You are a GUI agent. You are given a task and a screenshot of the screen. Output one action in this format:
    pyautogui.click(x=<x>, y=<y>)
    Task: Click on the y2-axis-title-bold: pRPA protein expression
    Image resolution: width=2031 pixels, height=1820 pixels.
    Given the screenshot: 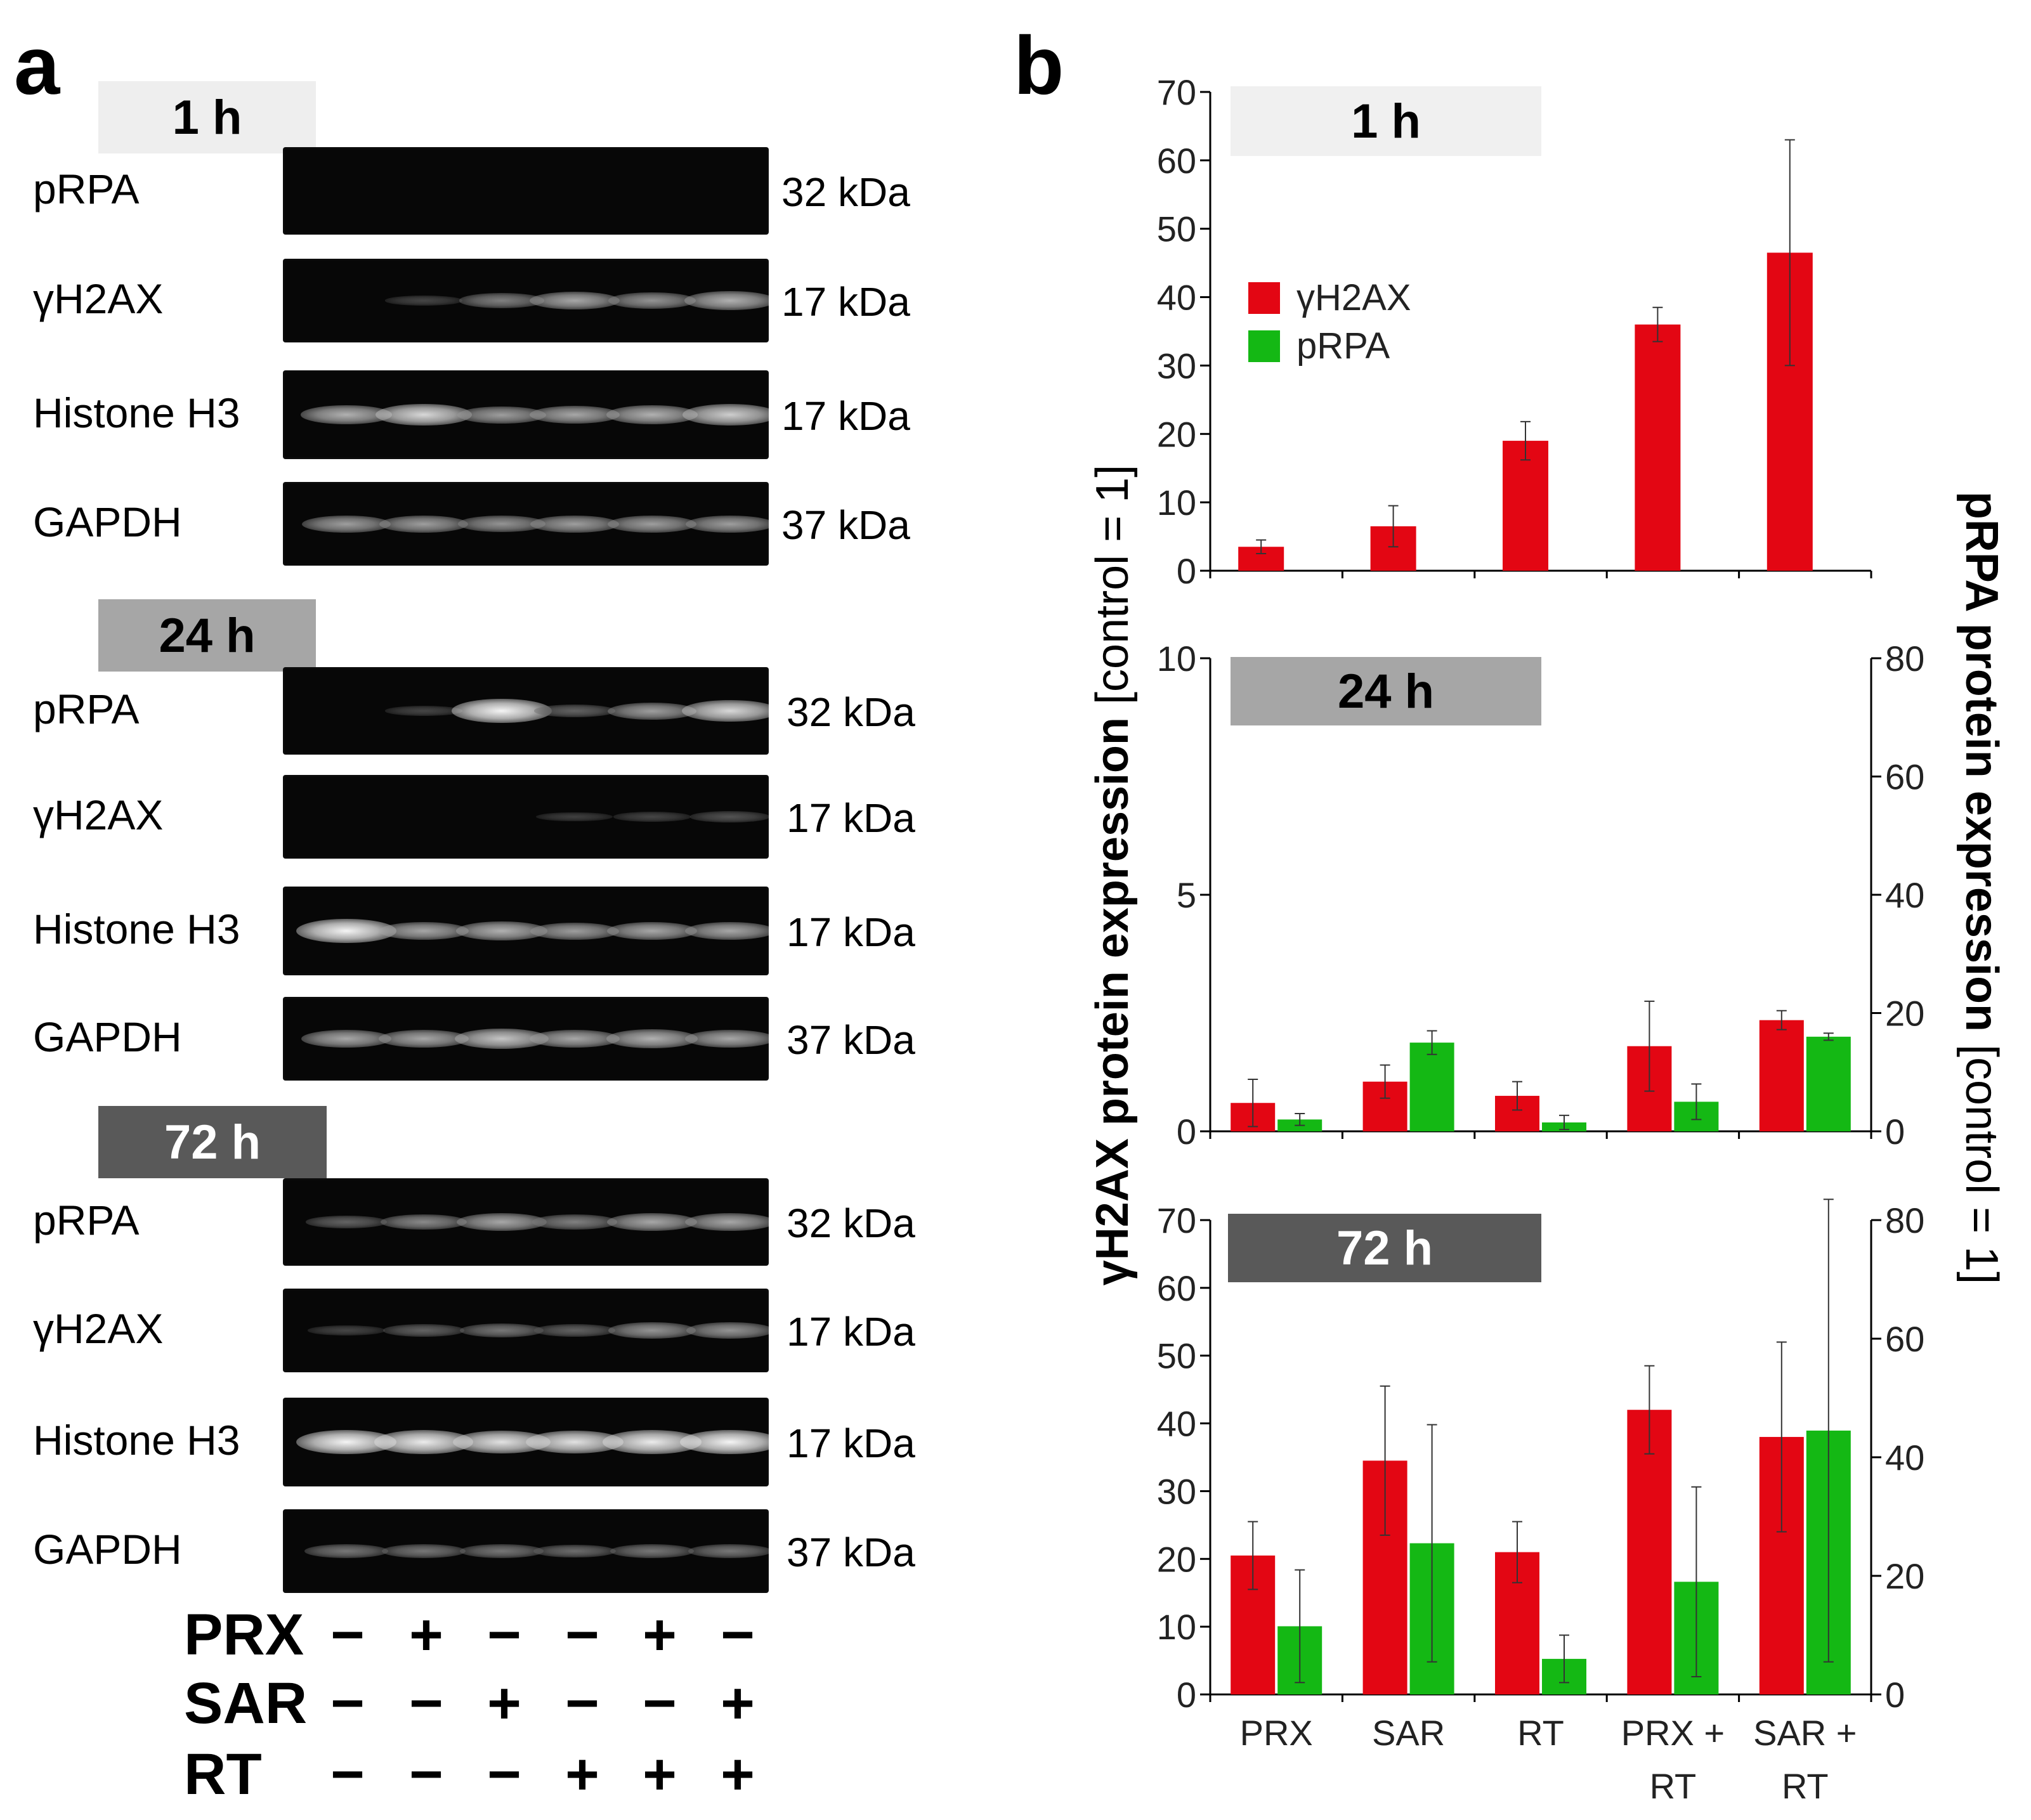 What is the action you would take?
    pyautogui.click(x=1981, y=761)
    